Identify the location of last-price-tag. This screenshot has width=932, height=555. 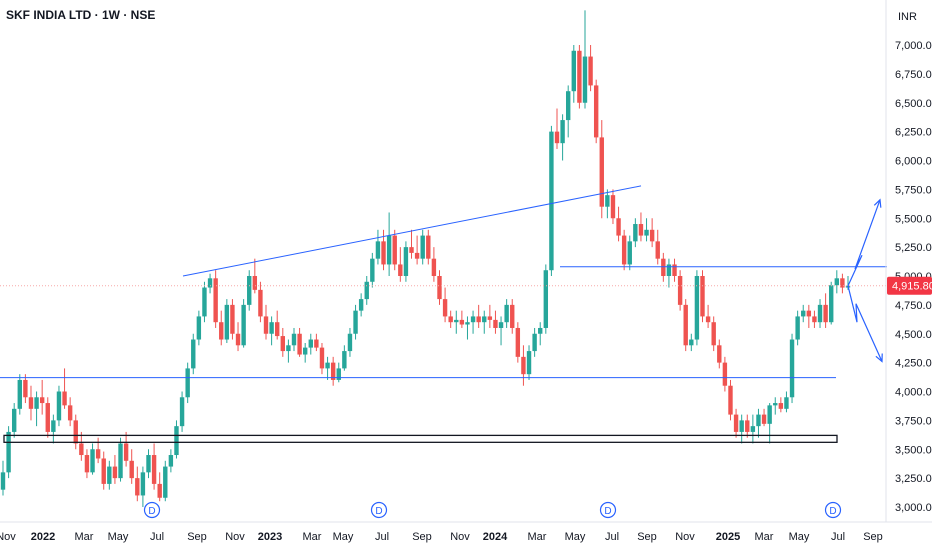
(909, 285).